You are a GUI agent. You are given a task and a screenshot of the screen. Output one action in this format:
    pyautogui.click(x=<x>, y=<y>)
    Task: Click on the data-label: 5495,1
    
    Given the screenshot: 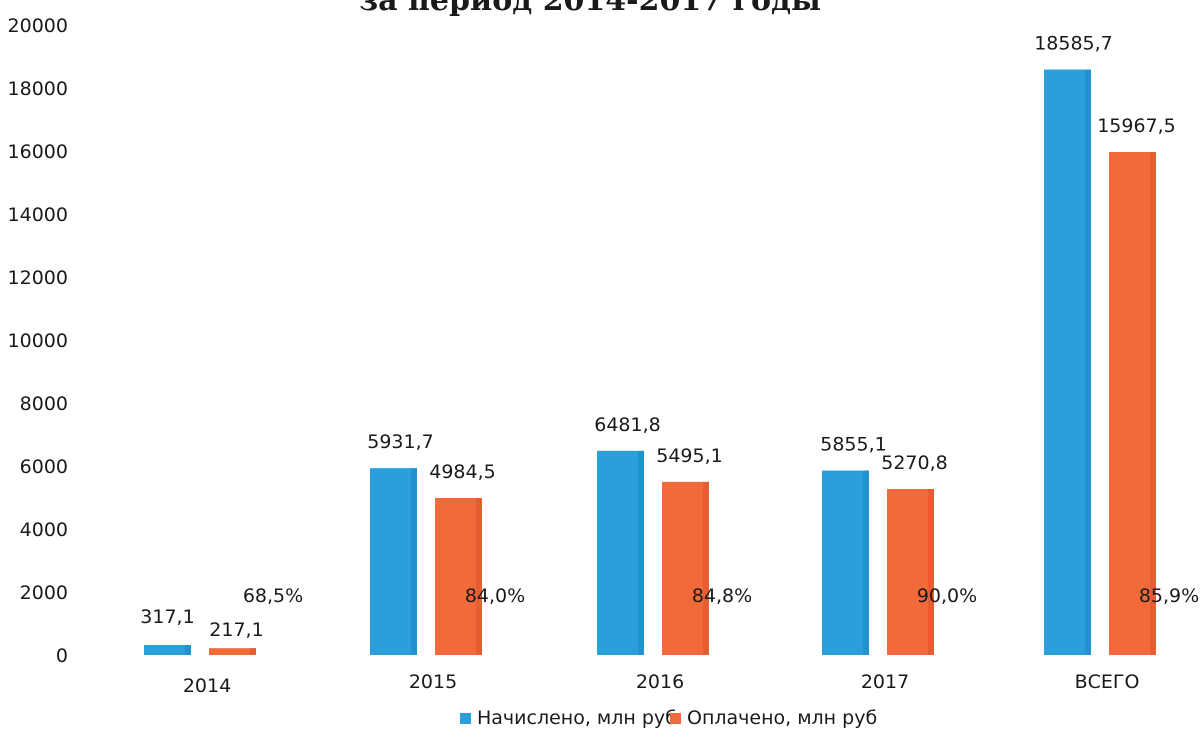 What is the action you would take?
    pyautogui.click(x=689, y=456)
    